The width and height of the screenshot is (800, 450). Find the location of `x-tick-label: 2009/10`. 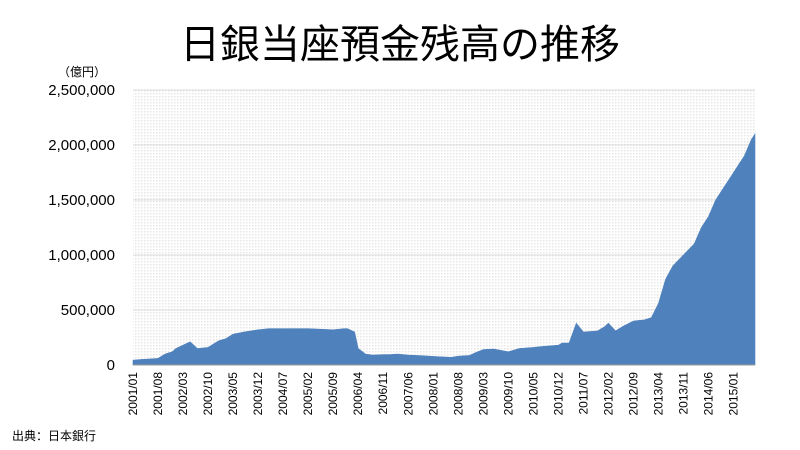

x-tick-label: 2009/10 is located at coordinates (508, 394).